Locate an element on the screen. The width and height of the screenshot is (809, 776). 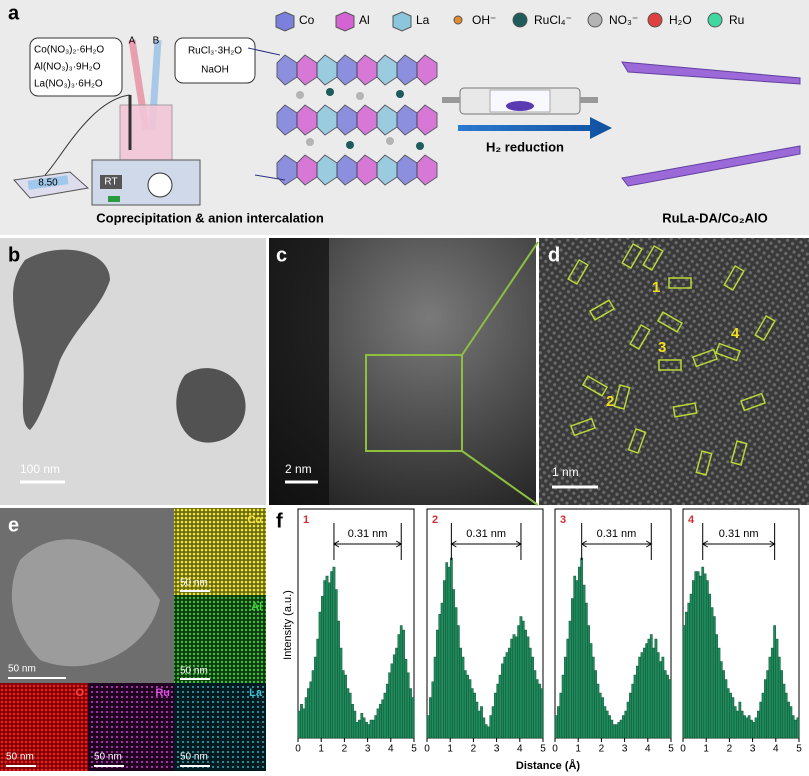
element-label: O is located at coordinates (79, 693).